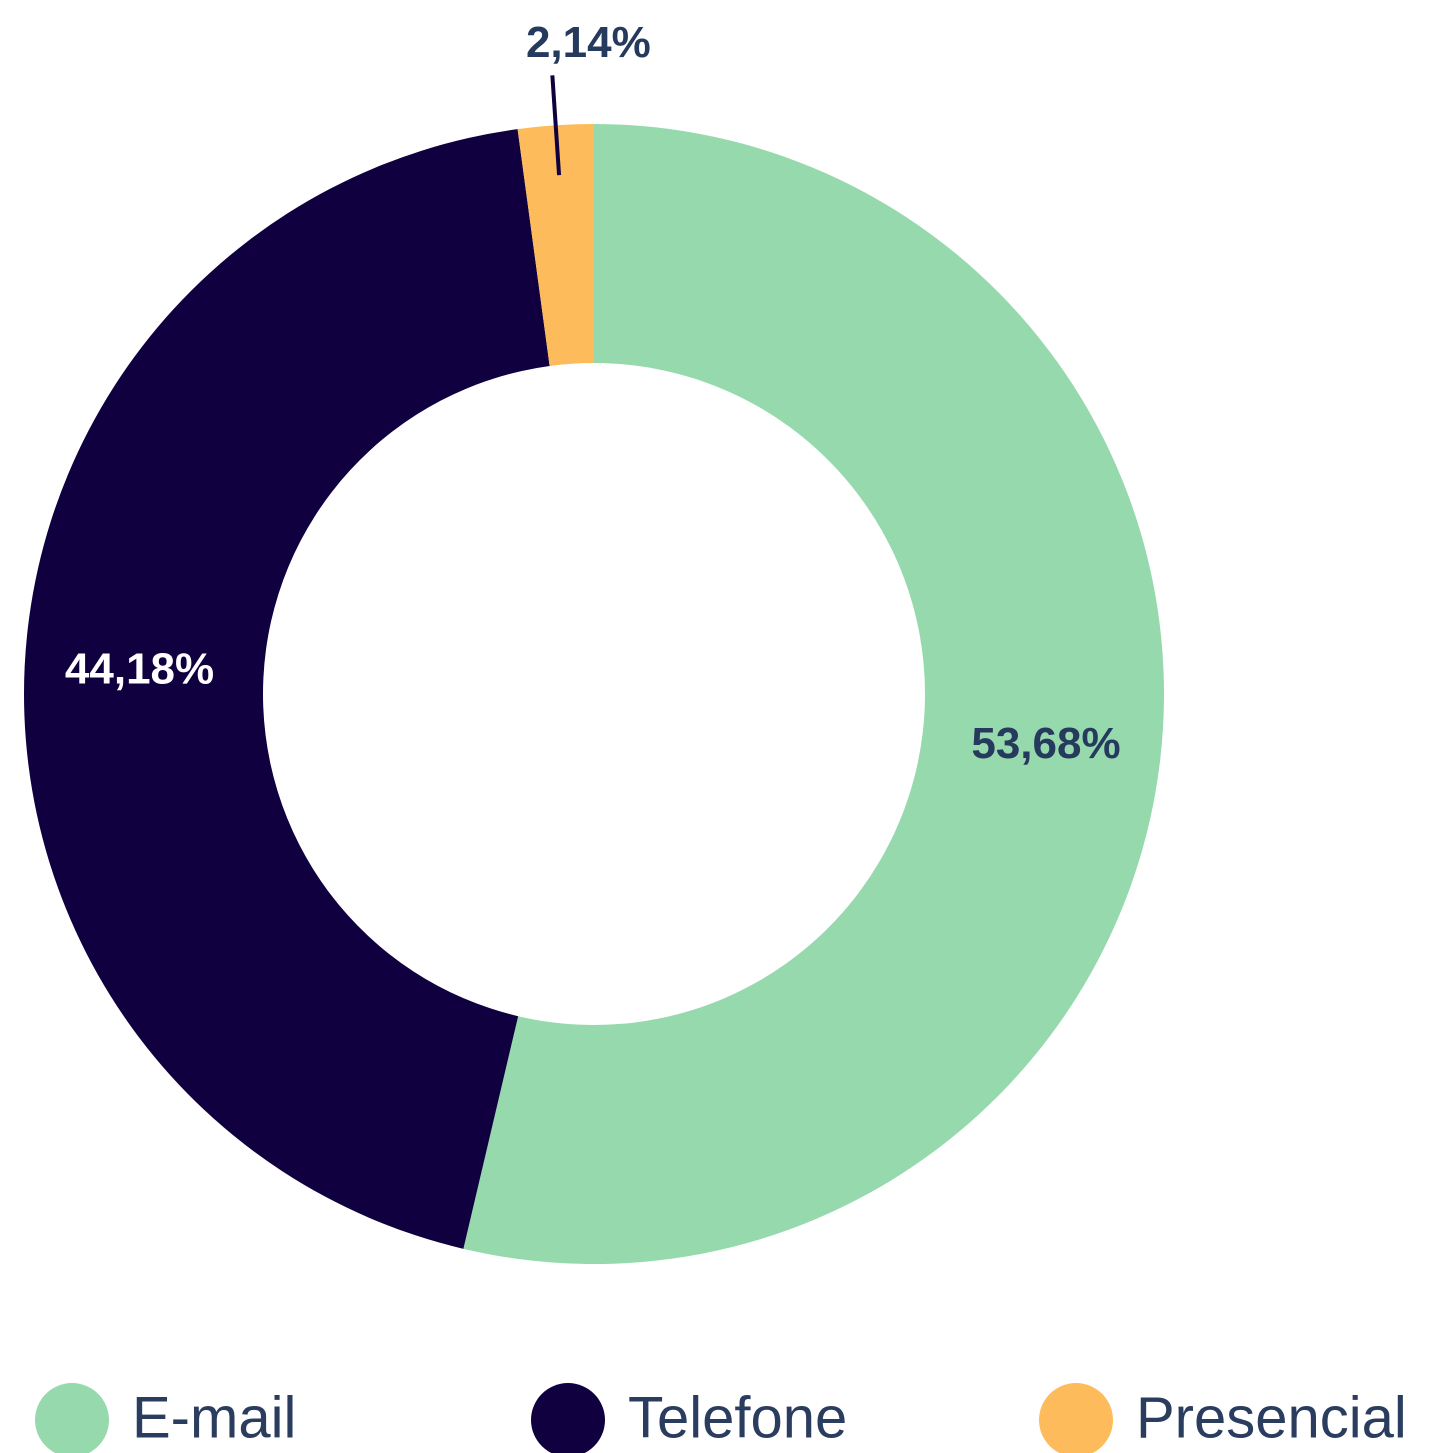  What do you see at coordinates (1271, 1417) in the screenshot?
I see `legend-label: Presencial` at bounding box center [1271, 1417].